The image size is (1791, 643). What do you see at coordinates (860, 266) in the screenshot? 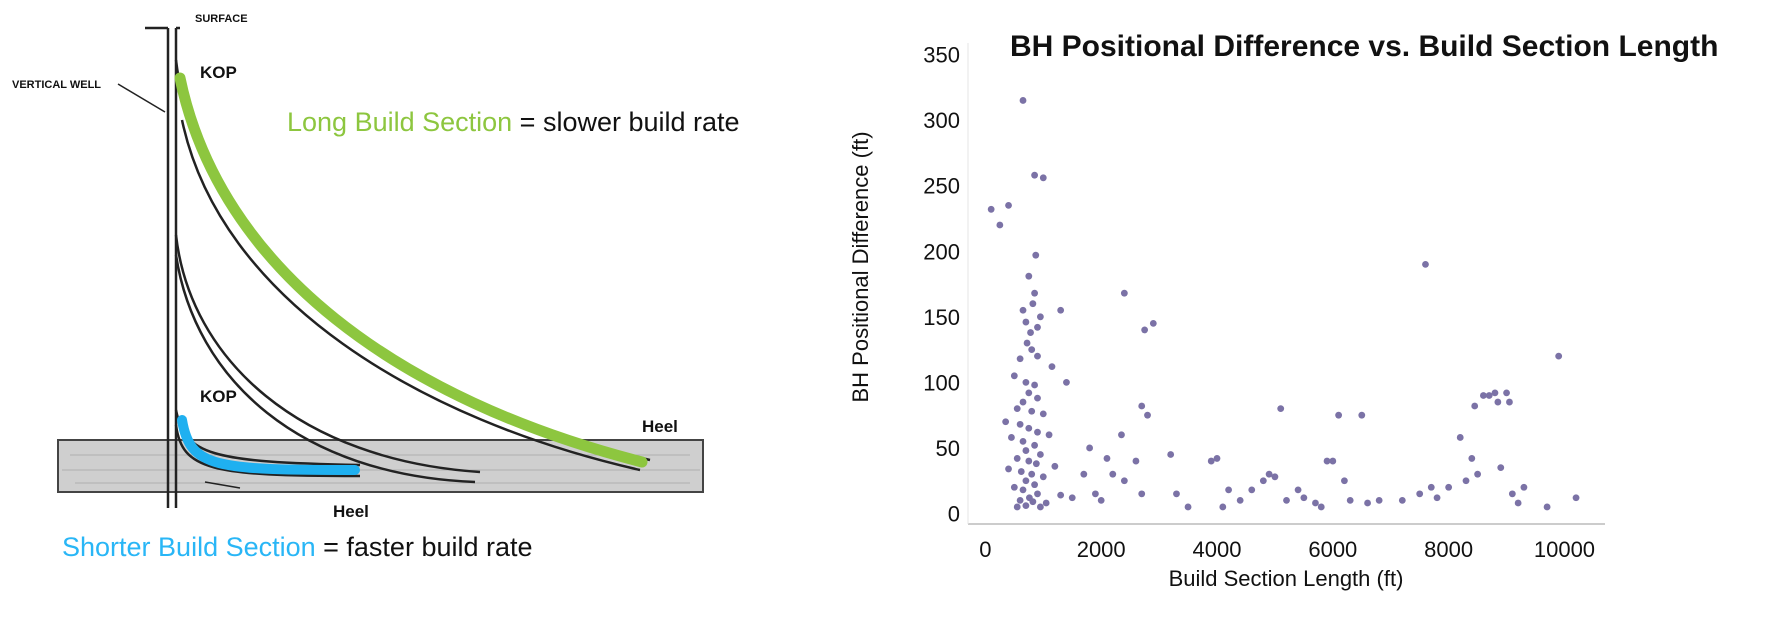
I see `y-axis-label: BH Positional Difference (ft)` at bounding box center [860, 266].